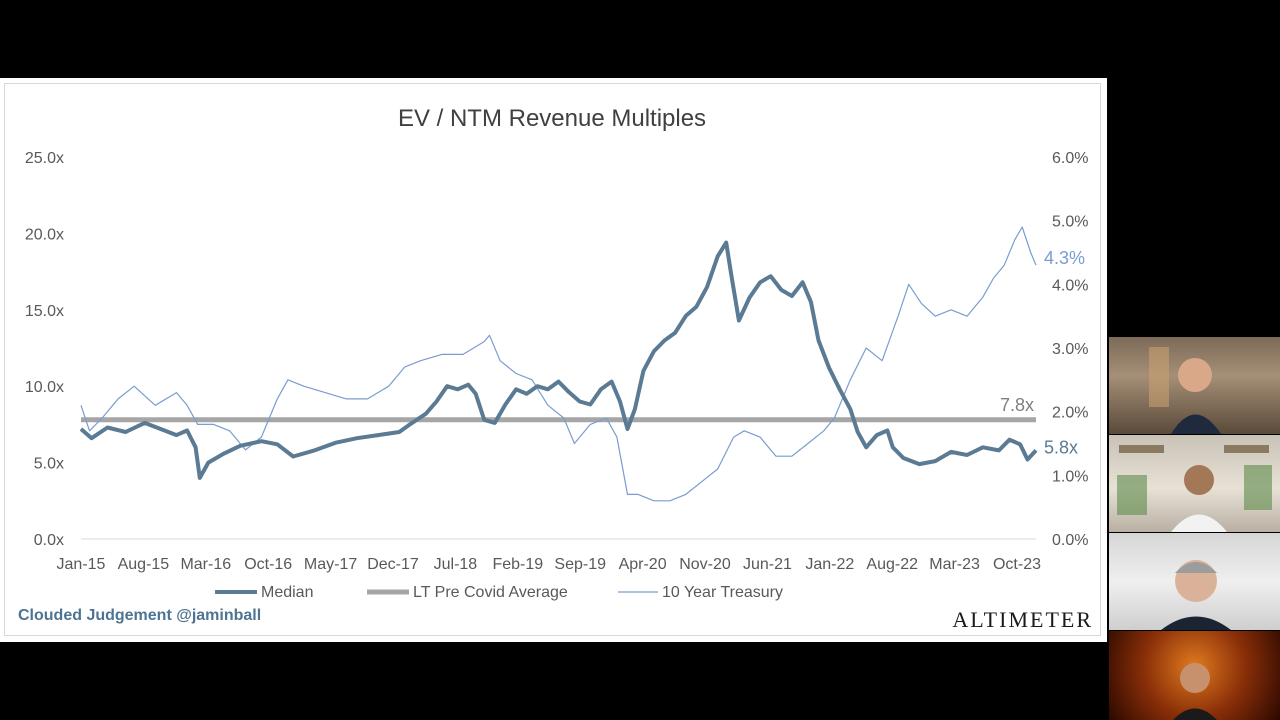  I want to click on participant-2-avatar-icon, so click(1194, 488).